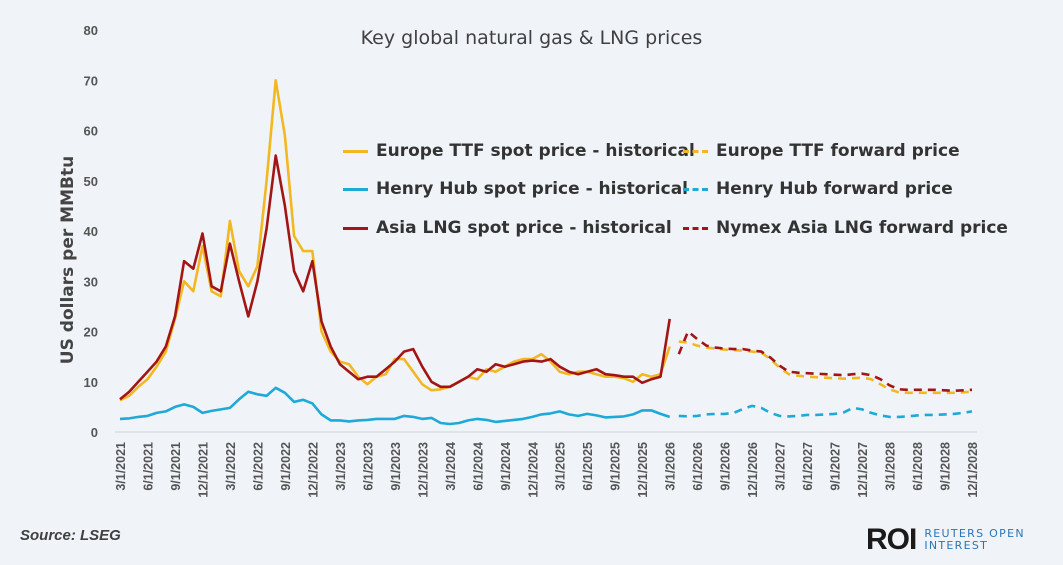 This screenshot has height=565, width=1063. I want to click on y-tick-label: 60, so click(91, 131).